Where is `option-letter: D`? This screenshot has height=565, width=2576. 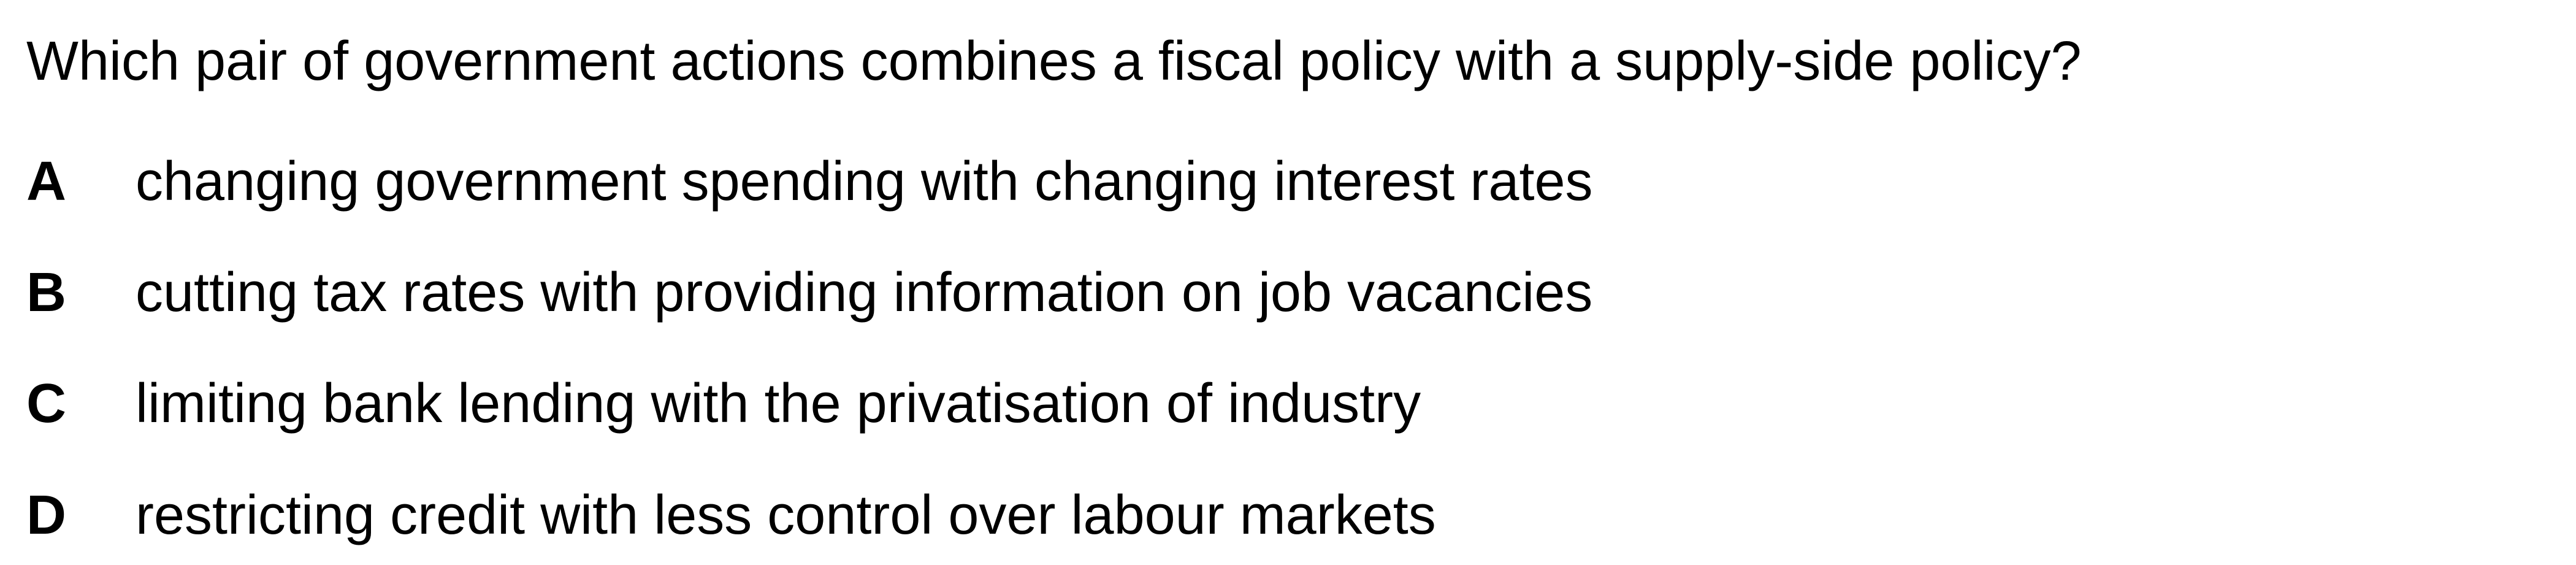 option-letter: D is located at coordinates (46, 516).